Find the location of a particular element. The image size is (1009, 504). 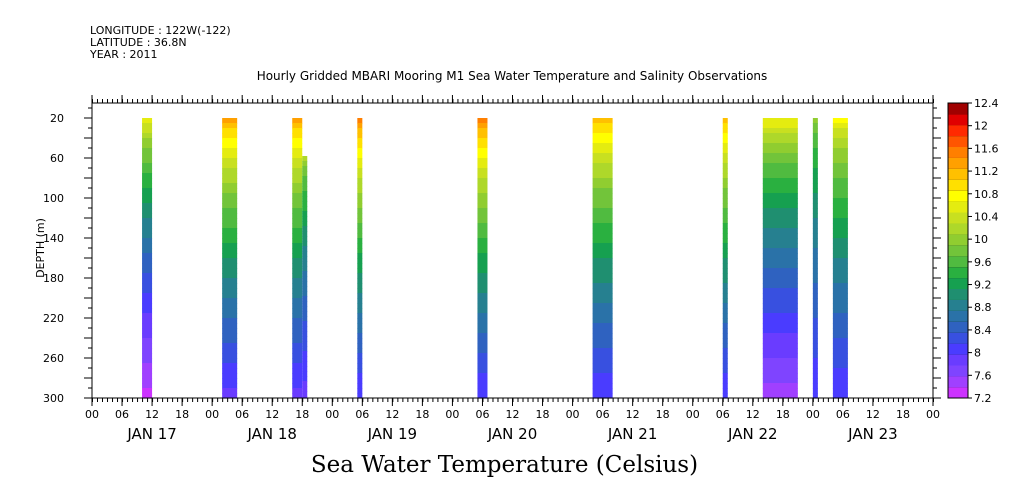

colorbar-label: 7.2 is located at coordinates (983, 398).